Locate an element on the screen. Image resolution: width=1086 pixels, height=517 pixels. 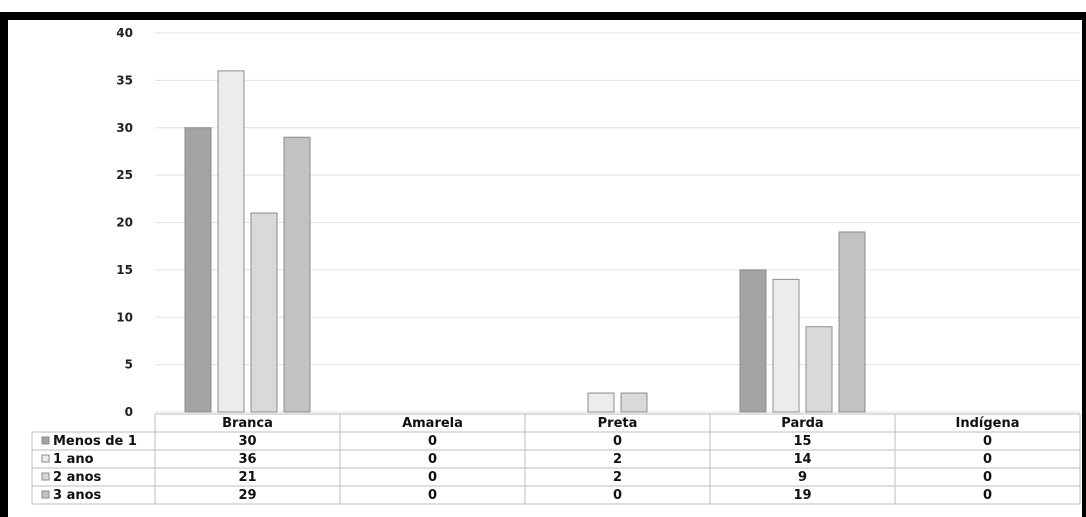
legend-swatch-2-anos is located at coordinates (45, 476).